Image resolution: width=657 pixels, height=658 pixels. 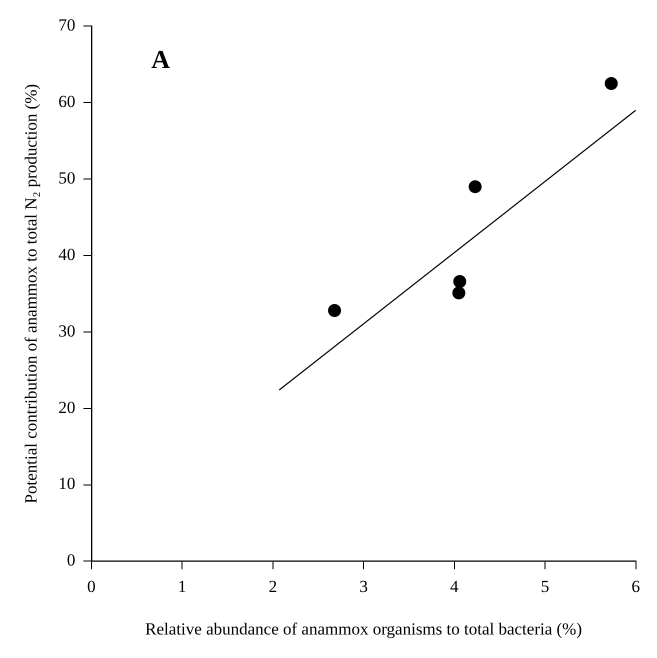 I want to click on x-tick-label: 5, so click(x=545, y=586).